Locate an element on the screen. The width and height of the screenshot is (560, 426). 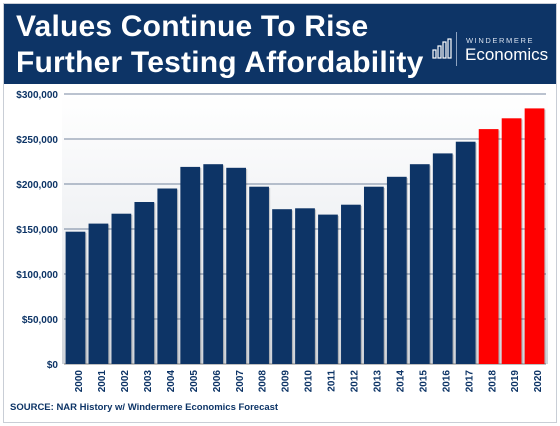
x-tick-label: 2019 is located at coordinates (515, 381).